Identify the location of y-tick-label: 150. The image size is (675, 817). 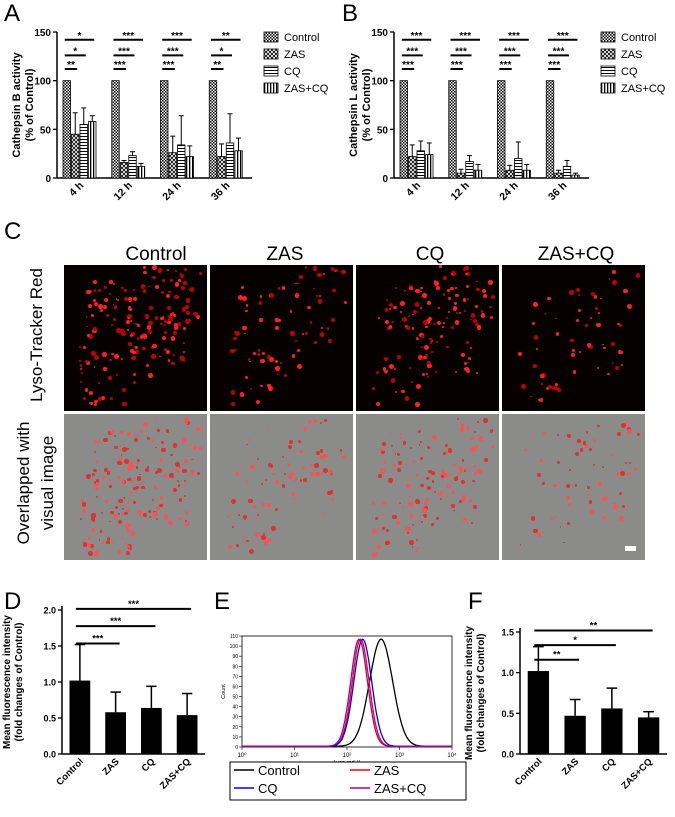
(42, 33).